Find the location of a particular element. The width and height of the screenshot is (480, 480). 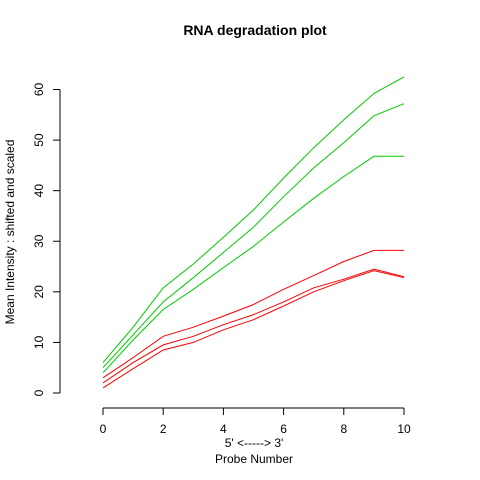

y-tick-label: 0 is located at coordinates (39, 392).